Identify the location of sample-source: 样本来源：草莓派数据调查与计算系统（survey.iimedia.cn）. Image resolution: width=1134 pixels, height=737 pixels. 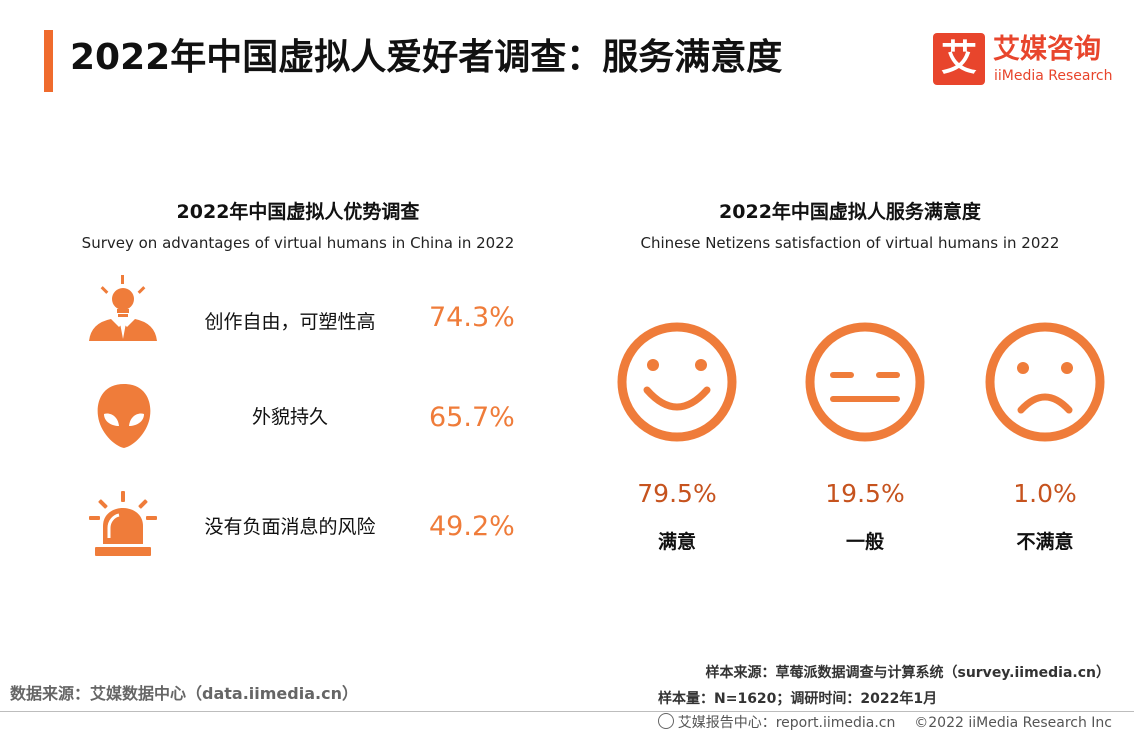
(907, 673).